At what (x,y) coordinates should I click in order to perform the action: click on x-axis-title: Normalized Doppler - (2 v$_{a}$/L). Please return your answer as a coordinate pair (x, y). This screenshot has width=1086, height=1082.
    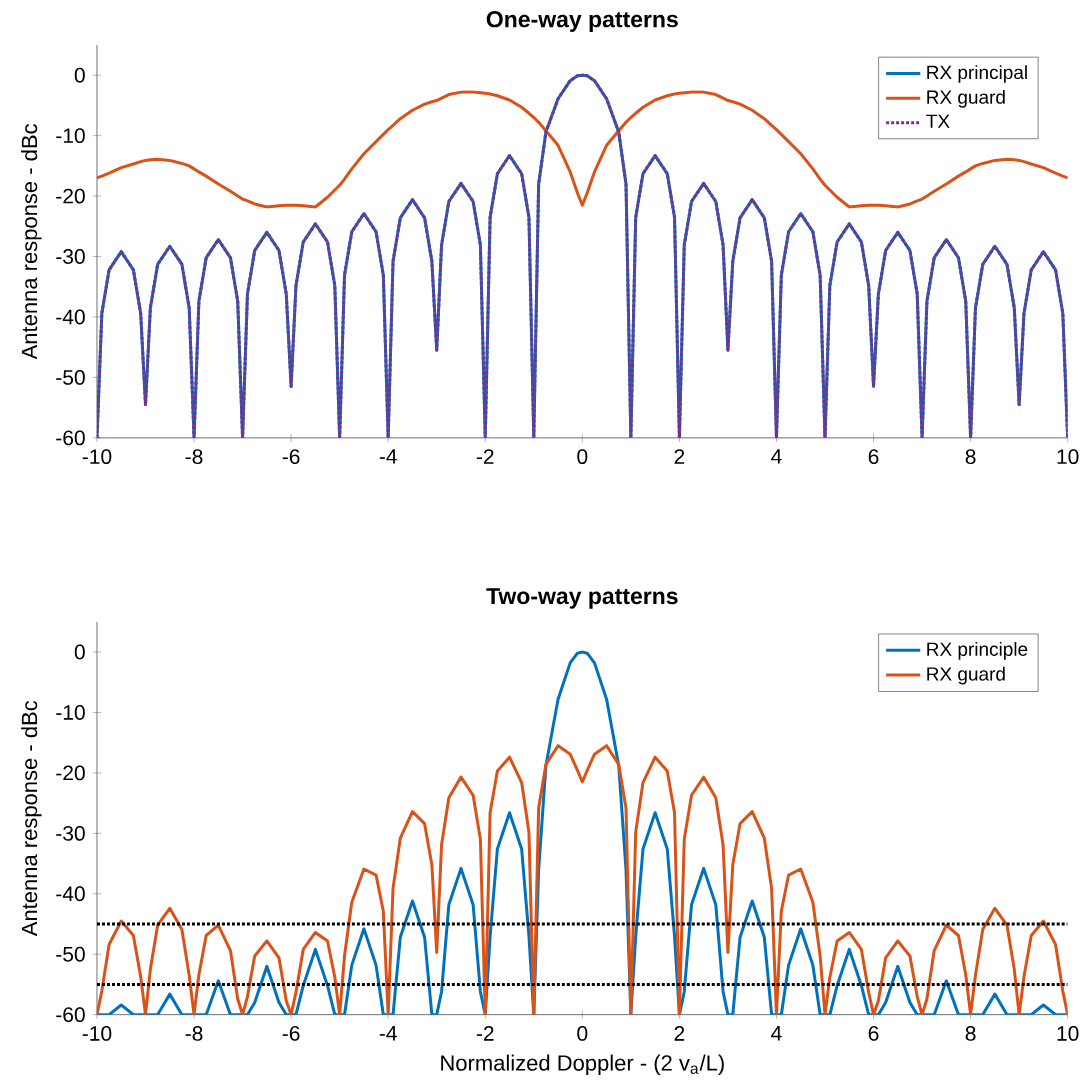
    Looking at the image, I should click on (582, 1065).